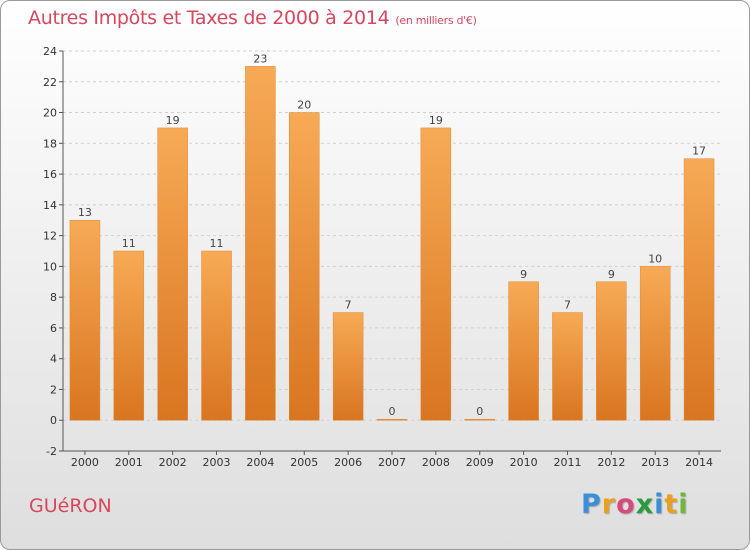  Describe the element at coordinates (217, 462) in the screenshot. I see `x-tick-label: 2003` at that location.